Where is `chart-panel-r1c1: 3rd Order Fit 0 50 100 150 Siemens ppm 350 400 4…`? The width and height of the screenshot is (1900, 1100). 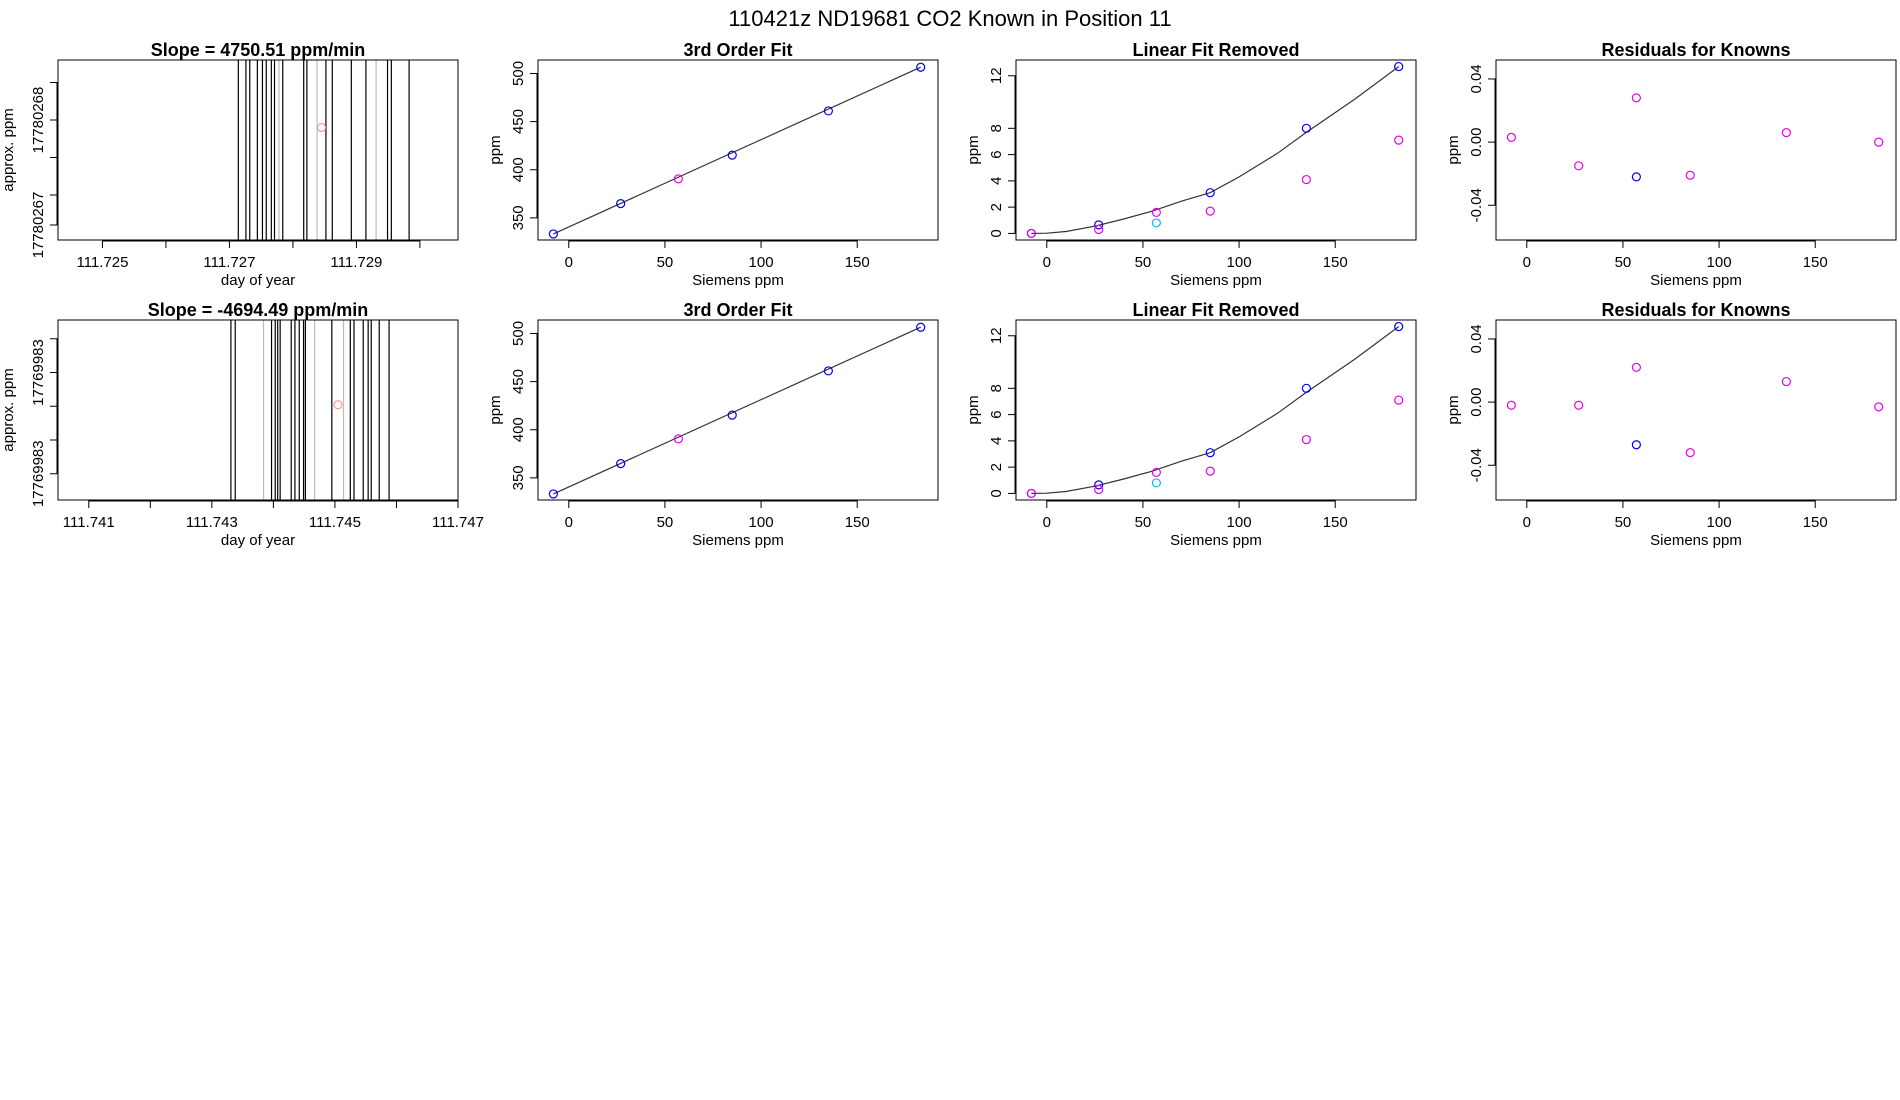 chart-panel-r1c1: 3rd Order Fit 0 50 100 150 Siemens ppm 350 400 4… is located at coordinates (713, 424).